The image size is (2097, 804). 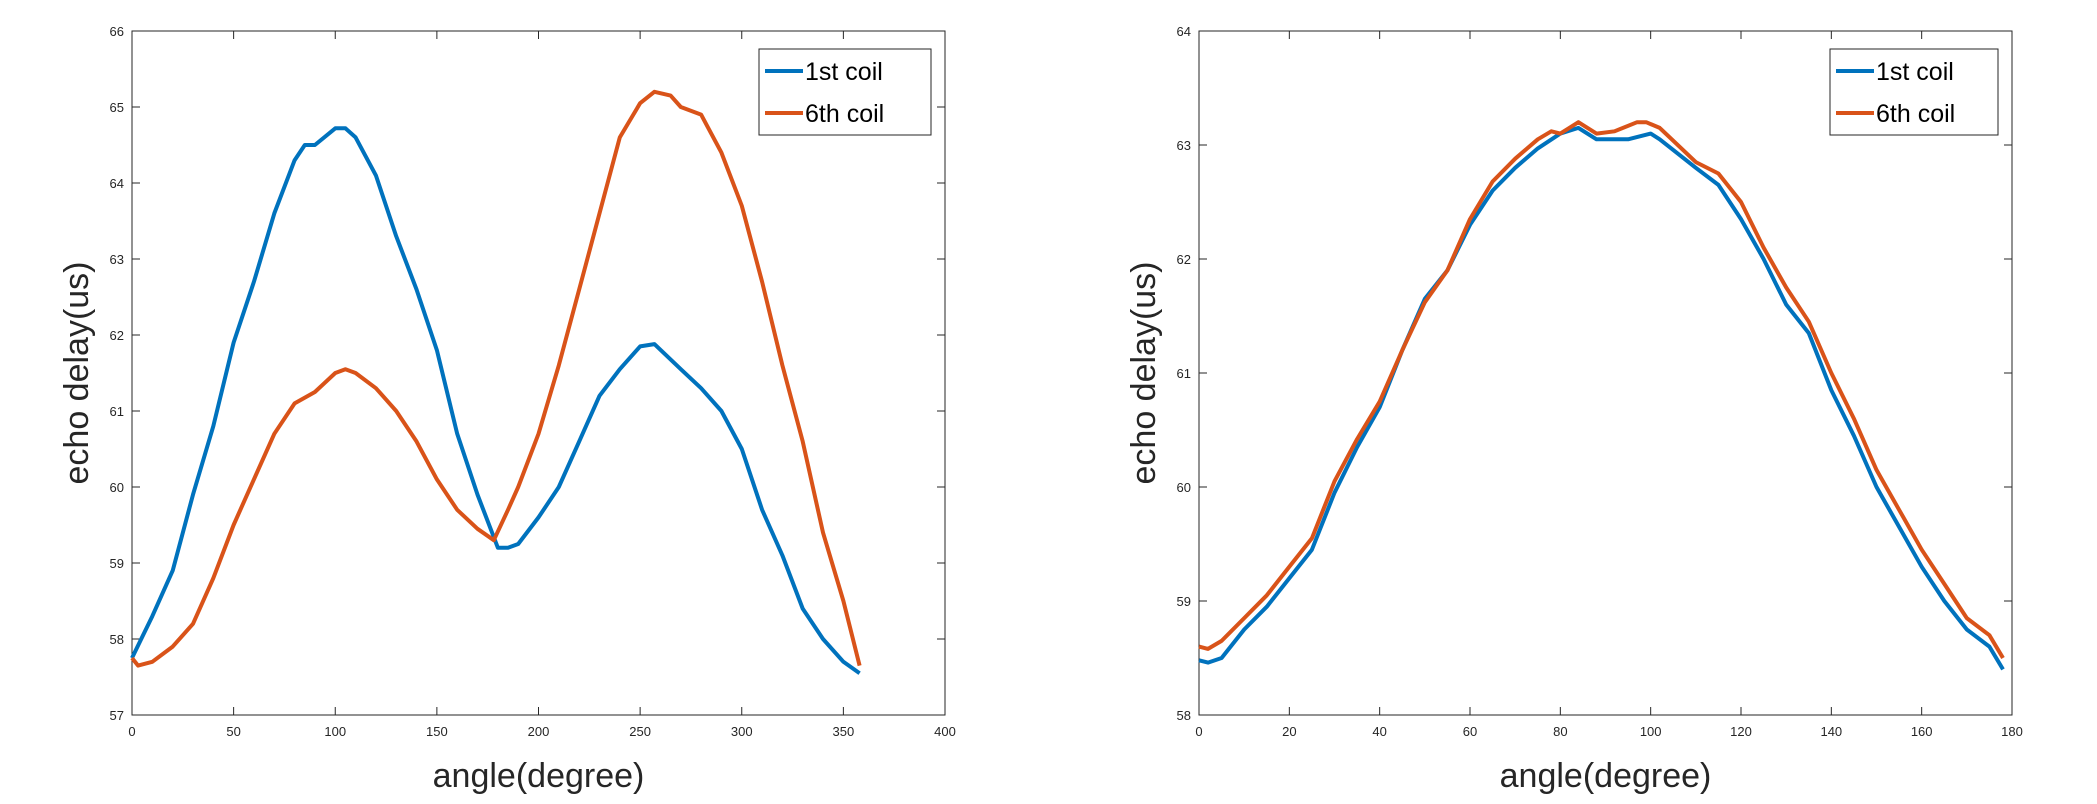 I want to click on x-tick-label: 300, so click(x=742, y=731).